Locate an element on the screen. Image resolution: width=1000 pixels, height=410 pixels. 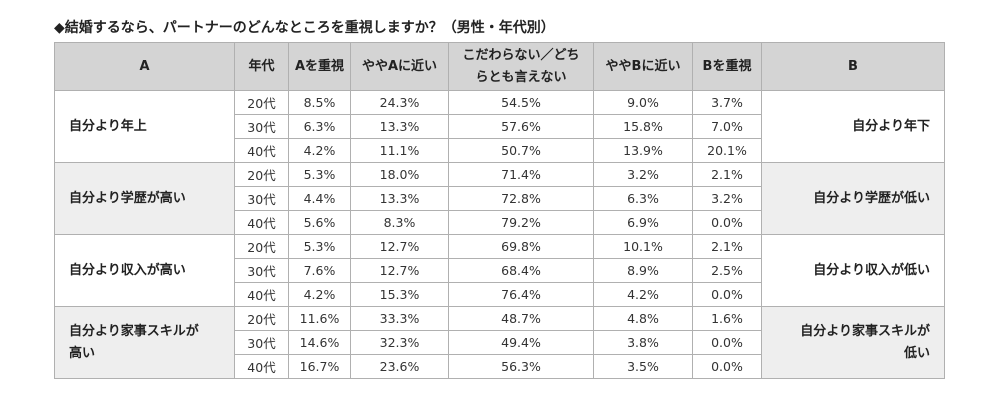
b-label-line1: 自分より家事スキルが is located at coordinates (865, 331).